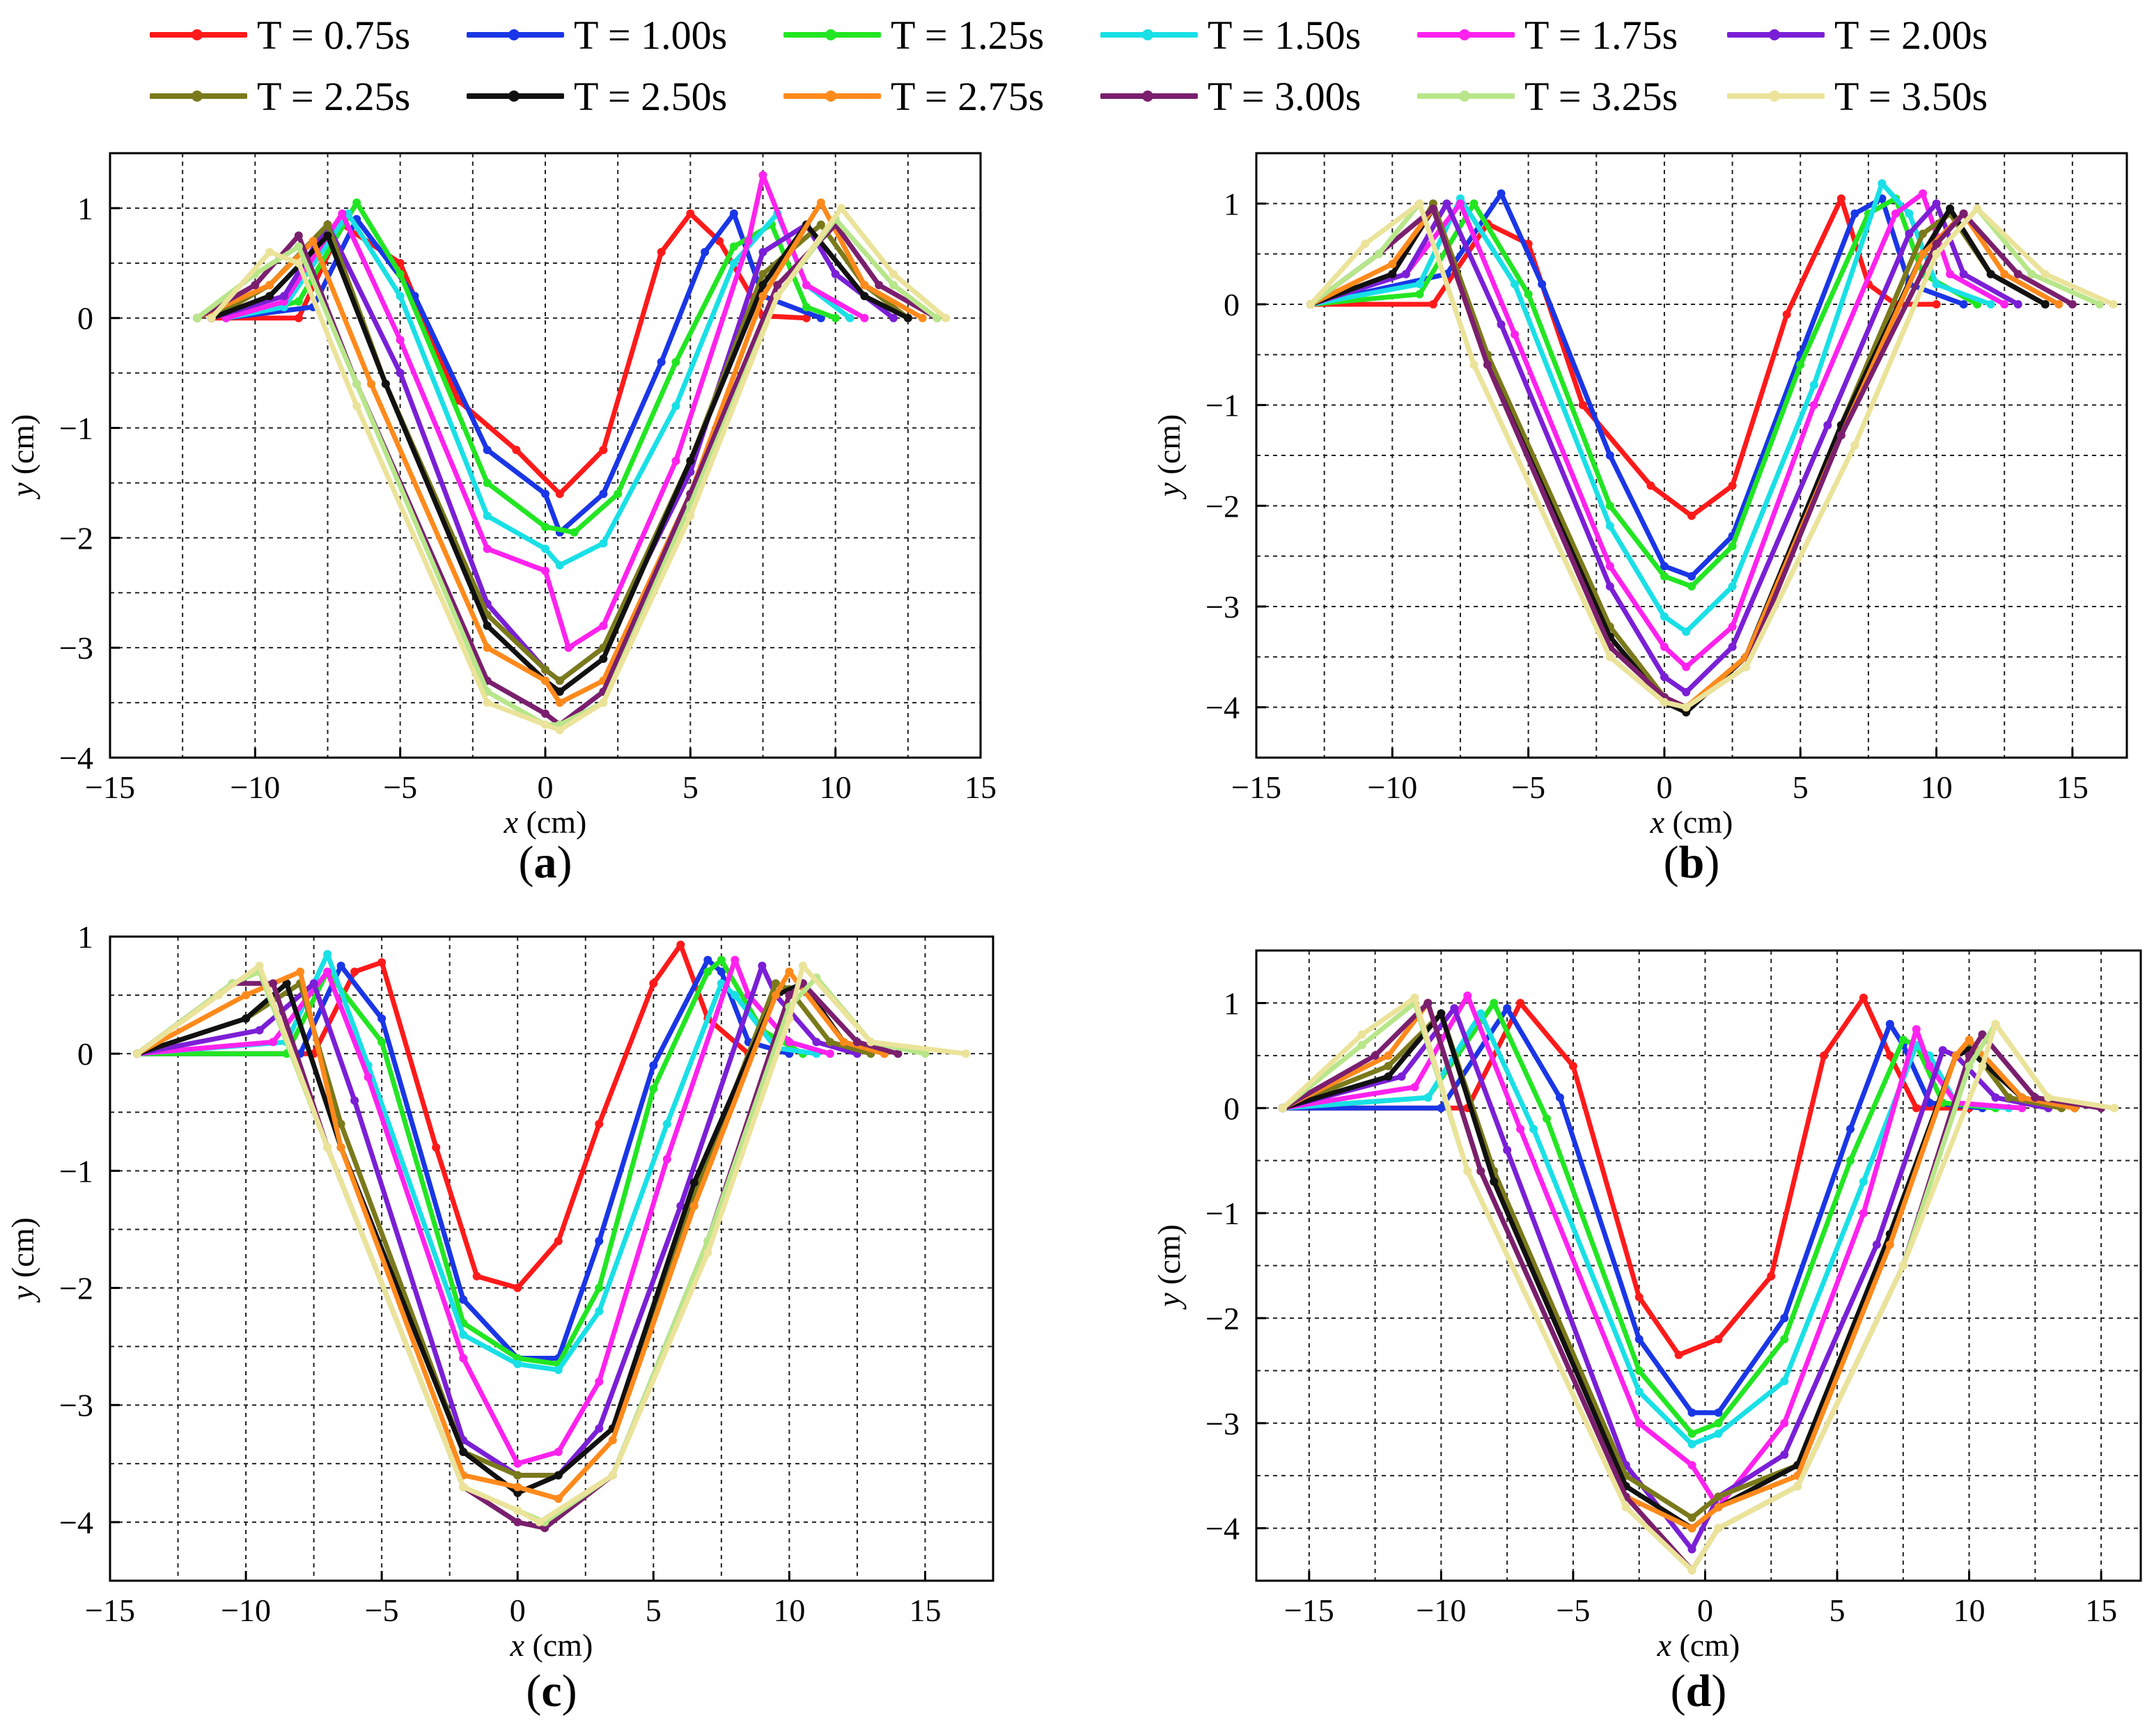  What do you see at coordinates (1699, 1287) in the screenshot?
I see `series-t-3-25s` at bounding box center [1699, 1287].